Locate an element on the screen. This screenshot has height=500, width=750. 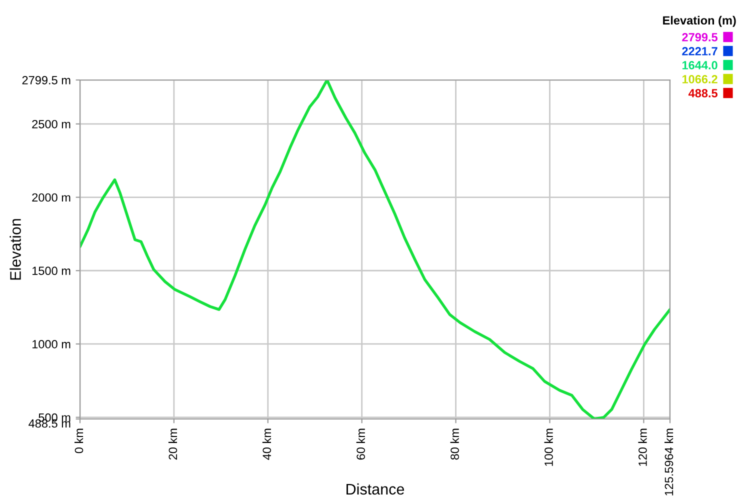
x-tick-label: 100 km is located at coordinates (548, 447).